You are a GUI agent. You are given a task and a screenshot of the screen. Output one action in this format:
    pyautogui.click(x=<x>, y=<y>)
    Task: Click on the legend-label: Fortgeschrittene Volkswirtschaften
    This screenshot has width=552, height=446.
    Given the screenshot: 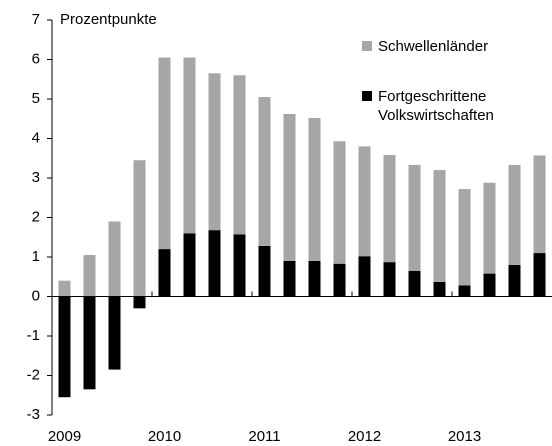 What is the action you would take?
    pyautogui.click(x=436, y=106)
    